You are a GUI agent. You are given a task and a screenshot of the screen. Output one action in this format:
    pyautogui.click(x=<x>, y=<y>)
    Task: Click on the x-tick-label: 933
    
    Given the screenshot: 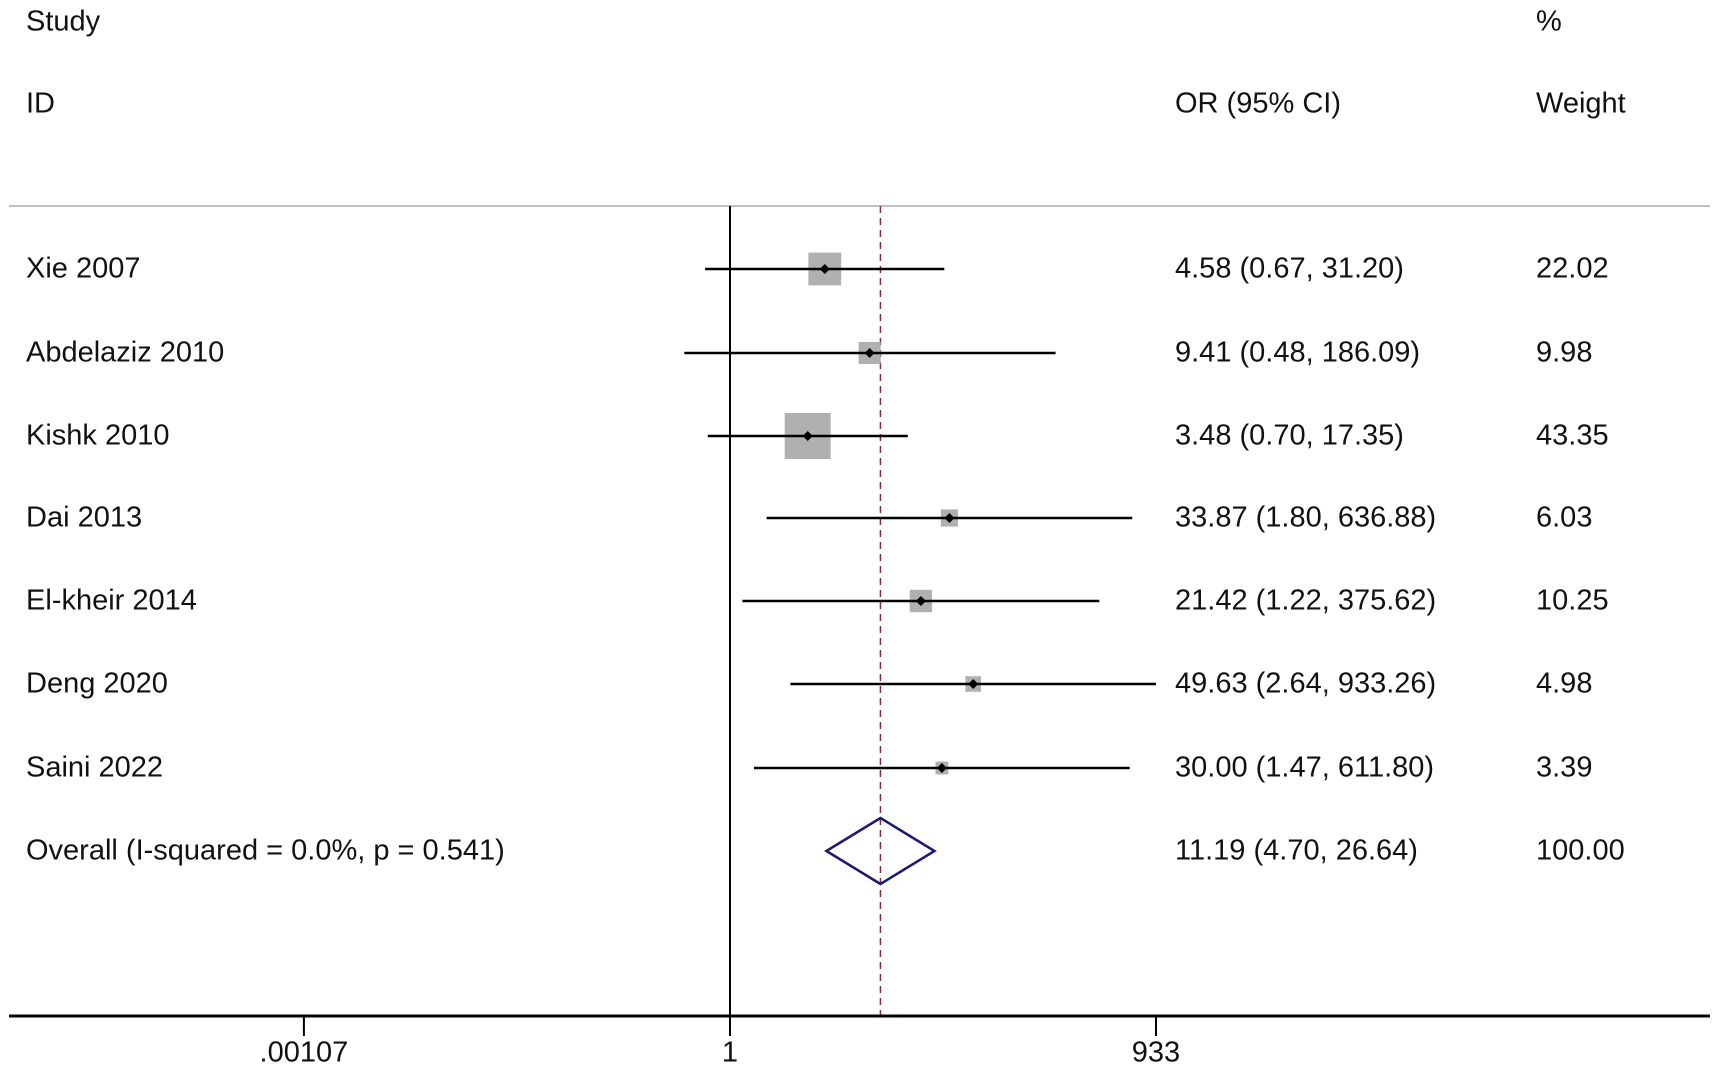 What is the action you would take?
    pyautogui.click(x=1156, y=1052)
    